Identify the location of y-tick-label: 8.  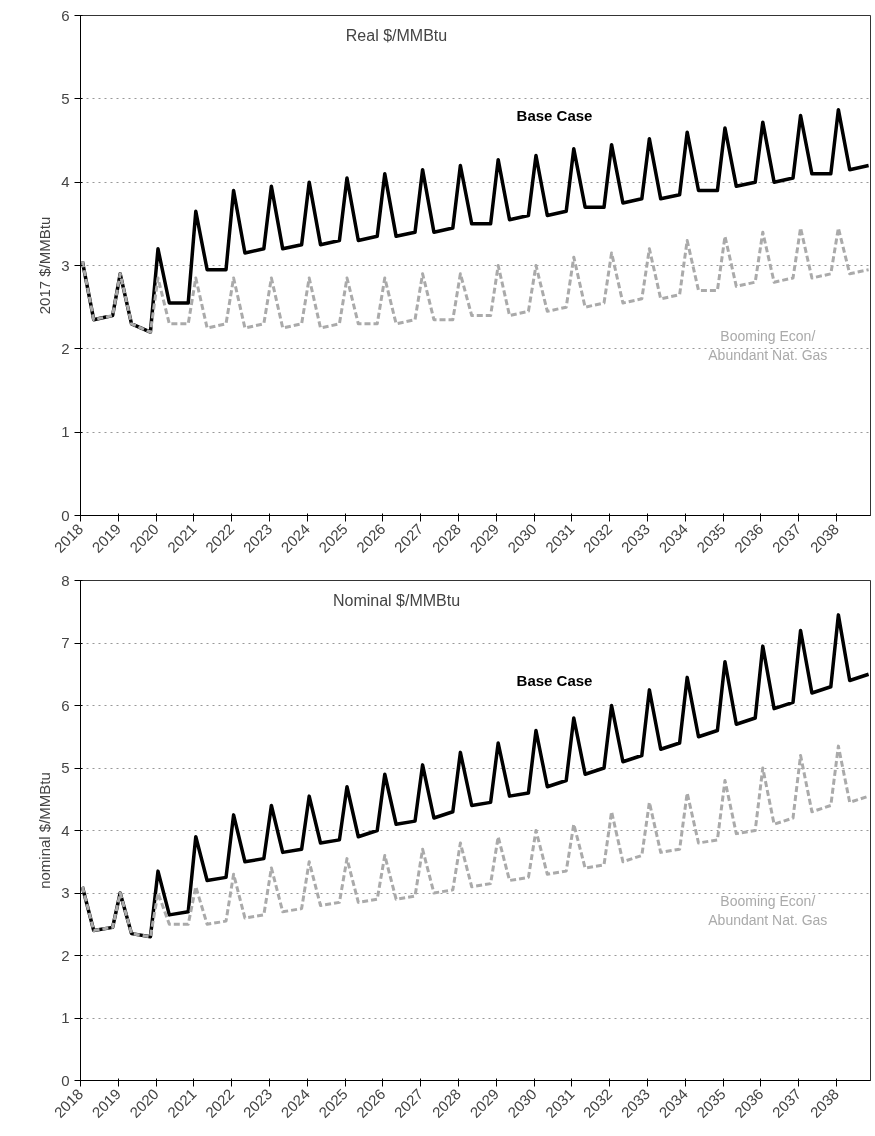
(65, 580).